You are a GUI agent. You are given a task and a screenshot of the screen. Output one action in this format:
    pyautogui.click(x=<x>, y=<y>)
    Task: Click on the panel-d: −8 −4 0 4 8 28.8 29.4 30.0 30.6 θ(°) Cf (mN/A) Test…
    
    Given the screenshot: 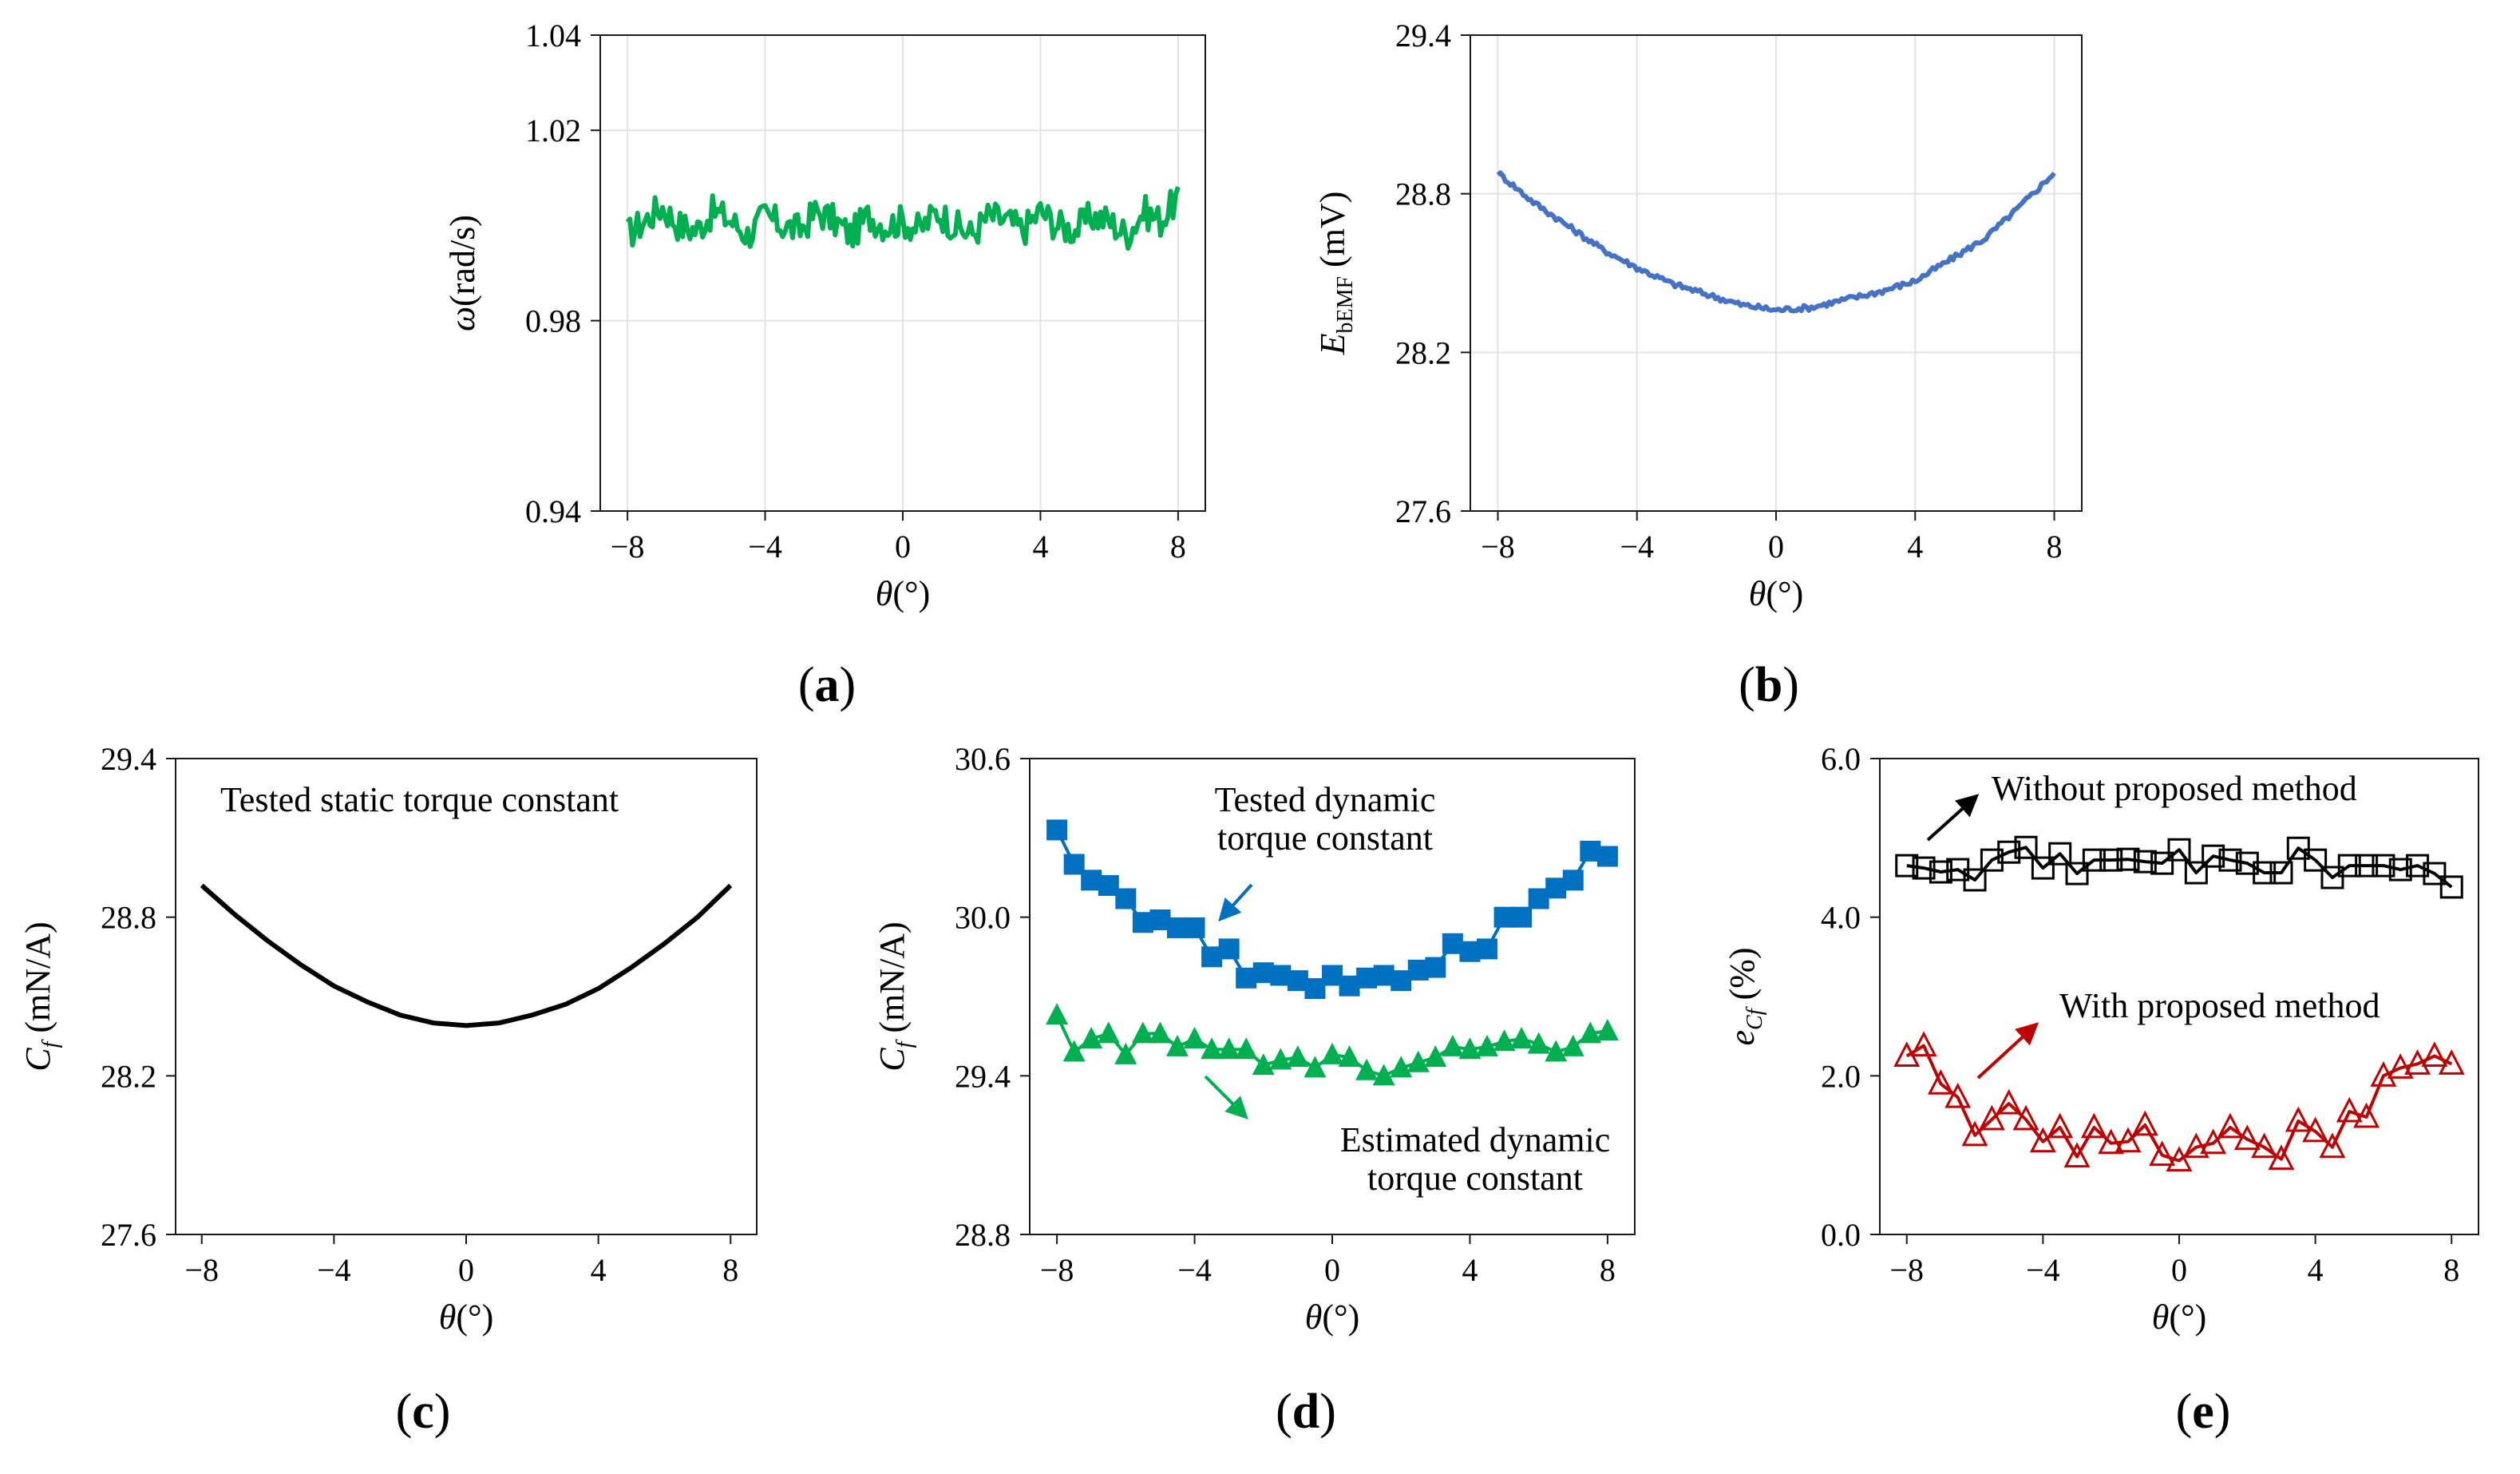 What is the action you would take?
    pyautogui.click(x=1254, y=1090)
    